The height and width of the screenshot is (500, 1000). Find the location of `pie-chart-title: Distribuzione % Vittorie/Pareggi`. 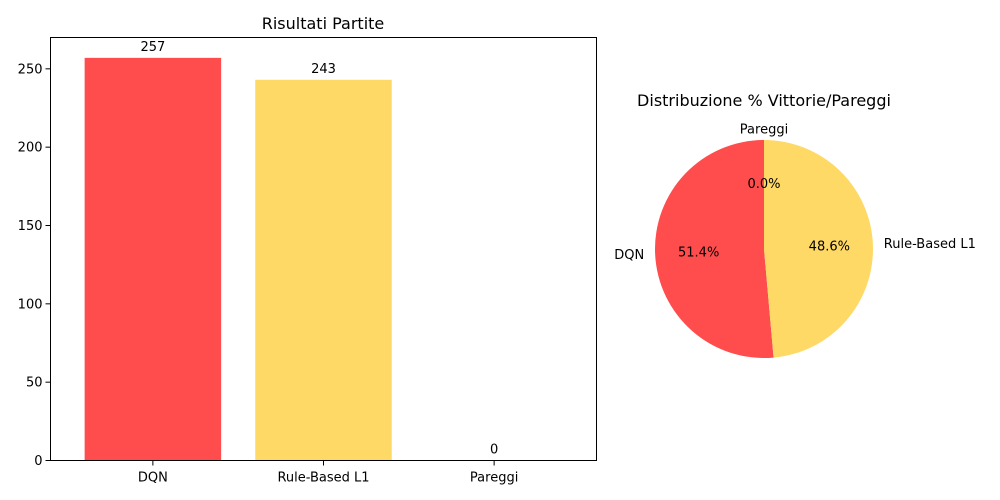

pie-chart-title: Distribuzione % Vittorie/Pareggi is located at coordinates (764, 100).